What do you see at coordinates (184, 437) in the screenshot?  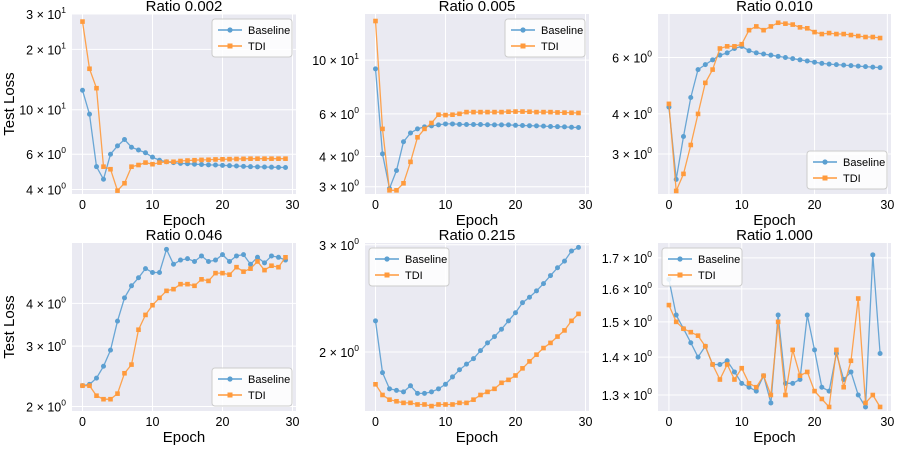 I see `x-axis-label: Epoch` at bounding box center [184, 437].